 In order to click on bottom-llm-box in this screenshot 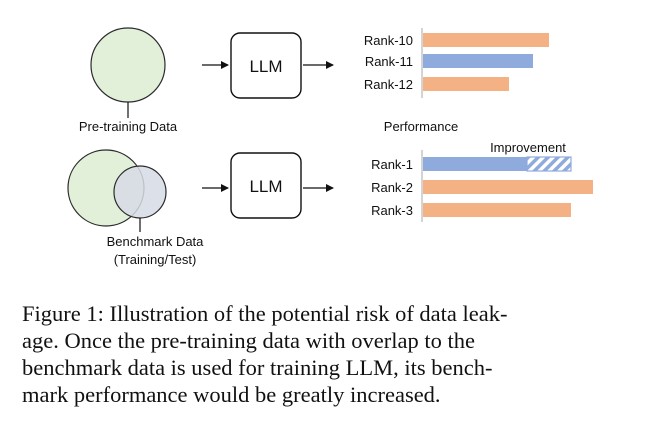, I will do `click(266, 185)`.